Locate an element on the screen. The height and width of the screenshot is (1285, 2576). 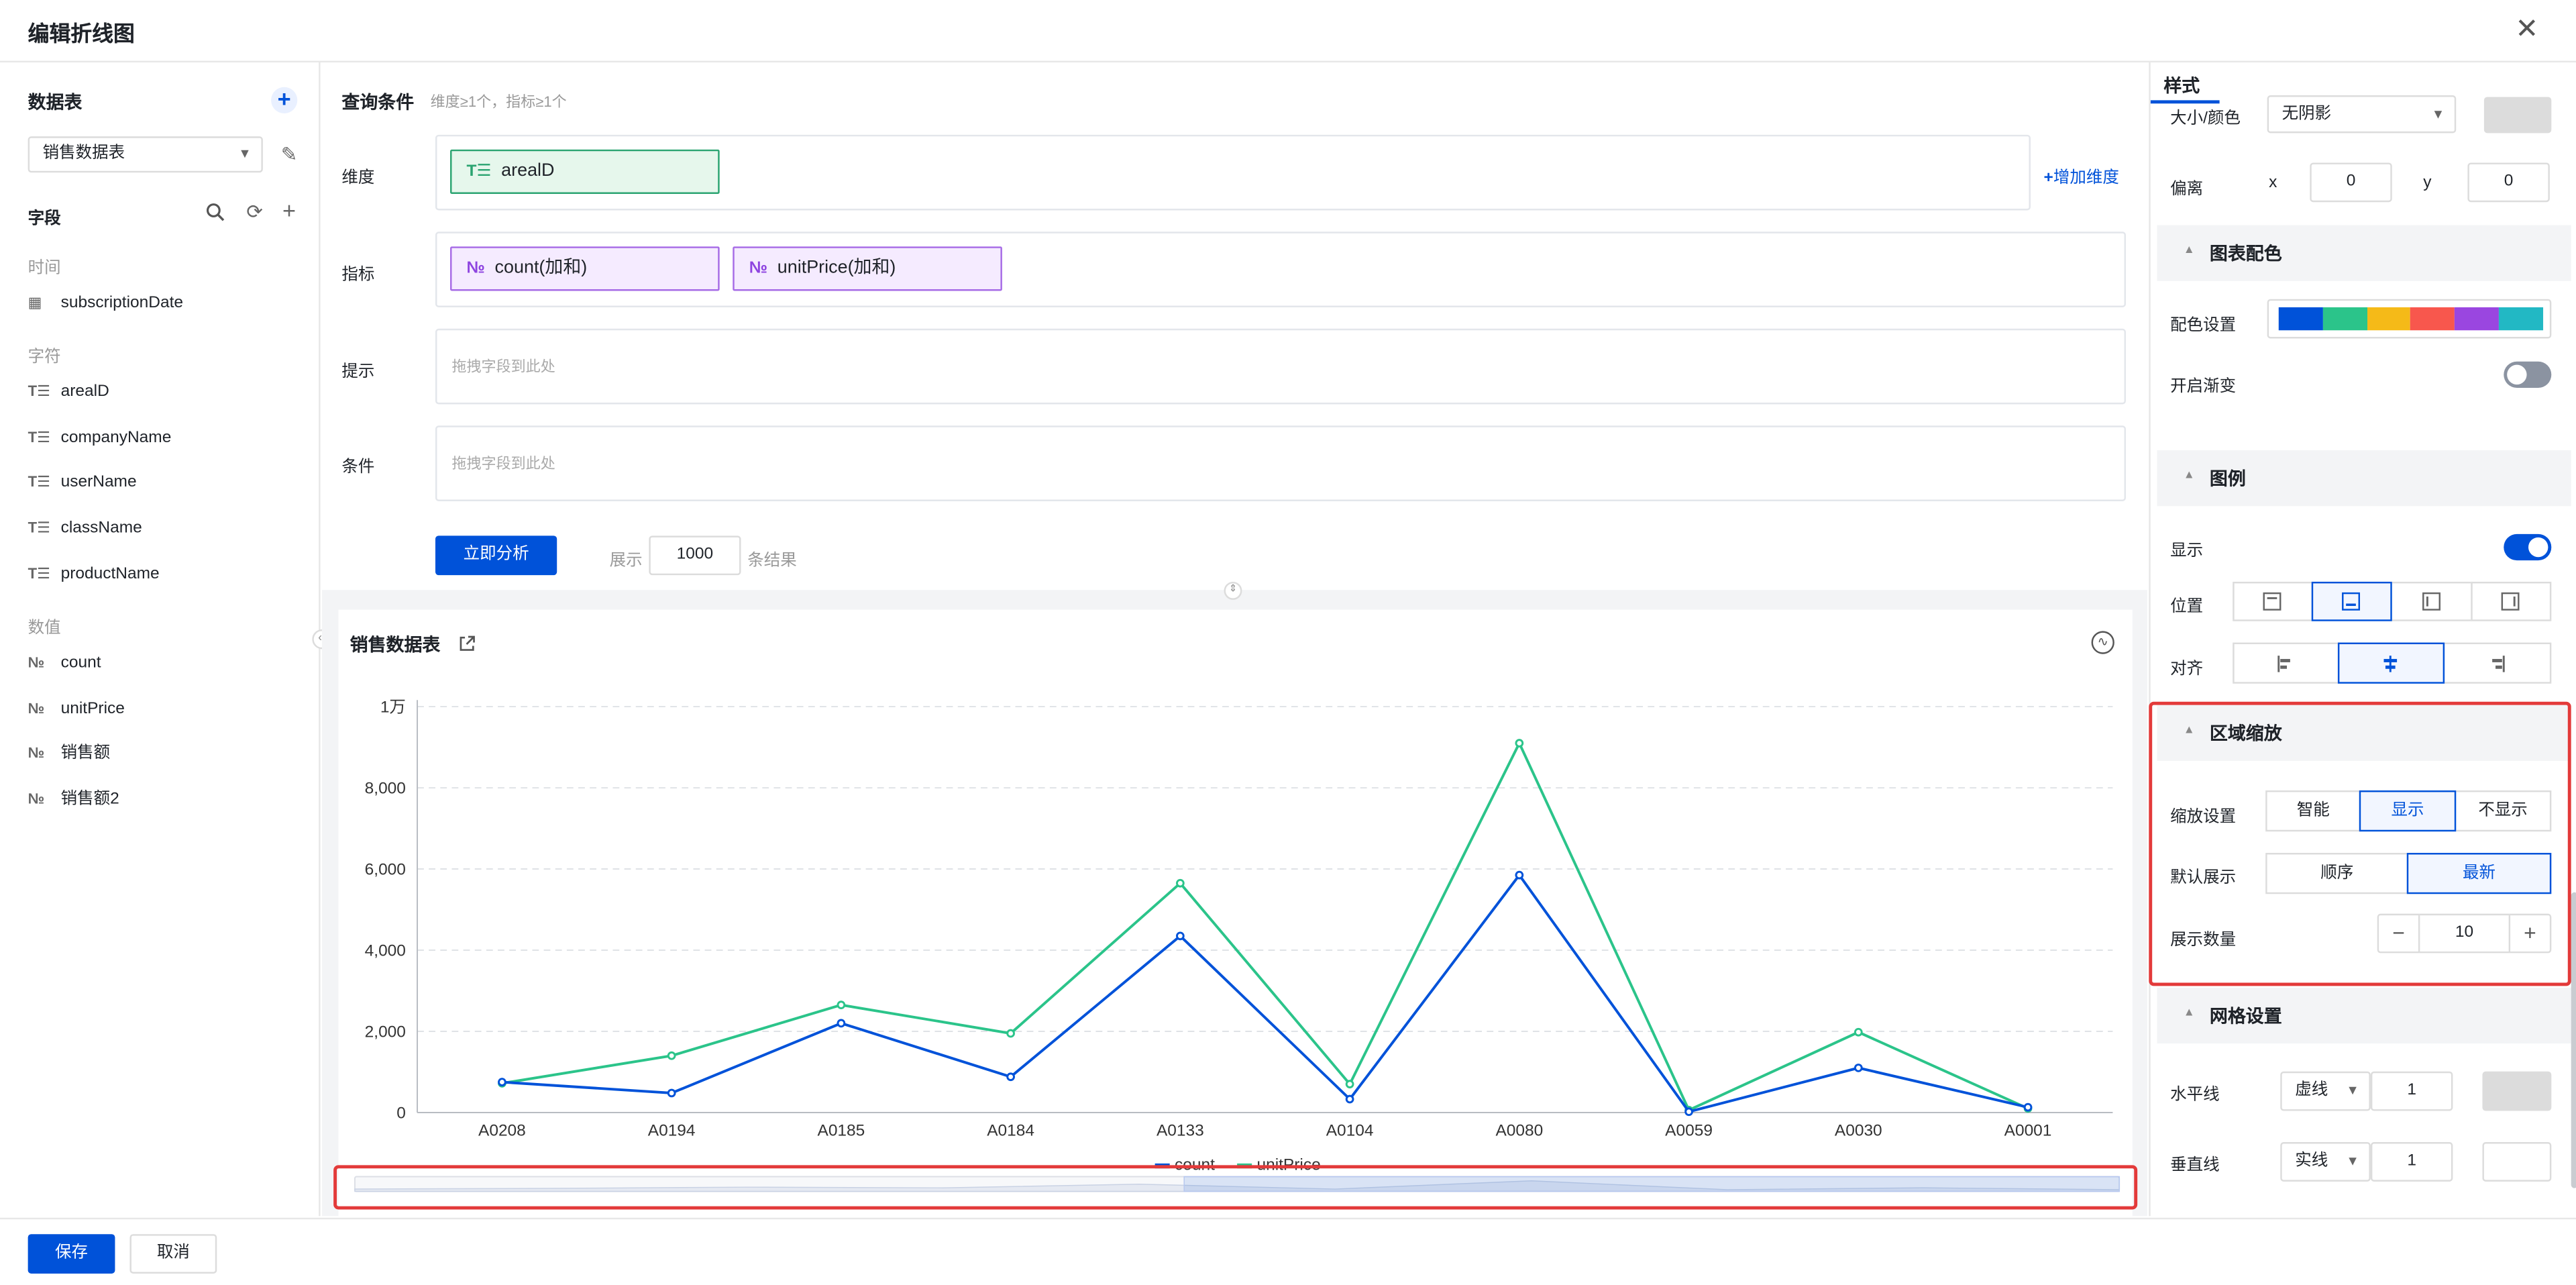
legend-top-icon is located at coordinates (2272, 601).